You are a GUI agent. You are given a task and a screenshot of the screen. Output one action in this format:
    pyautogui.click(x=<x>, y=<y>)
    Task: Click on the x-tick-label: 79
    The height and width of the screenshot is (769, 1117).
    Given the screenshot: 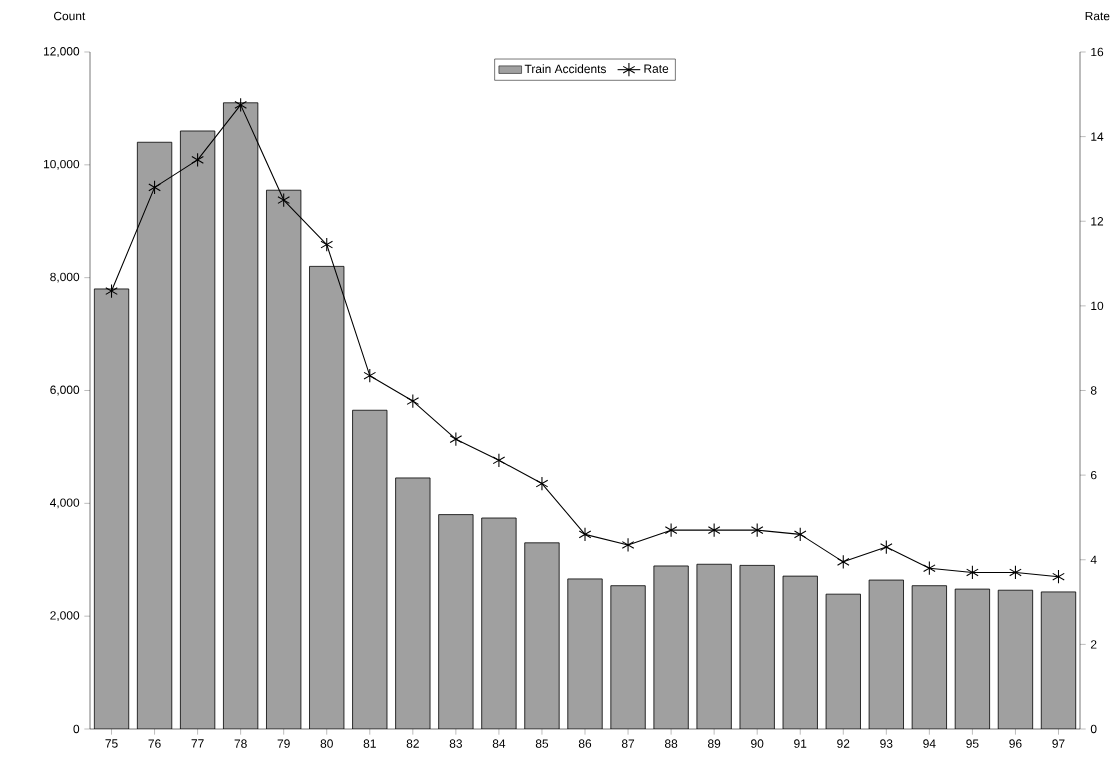 What is the action you would take?
    pyautogui.click(x=283, y=743)
    